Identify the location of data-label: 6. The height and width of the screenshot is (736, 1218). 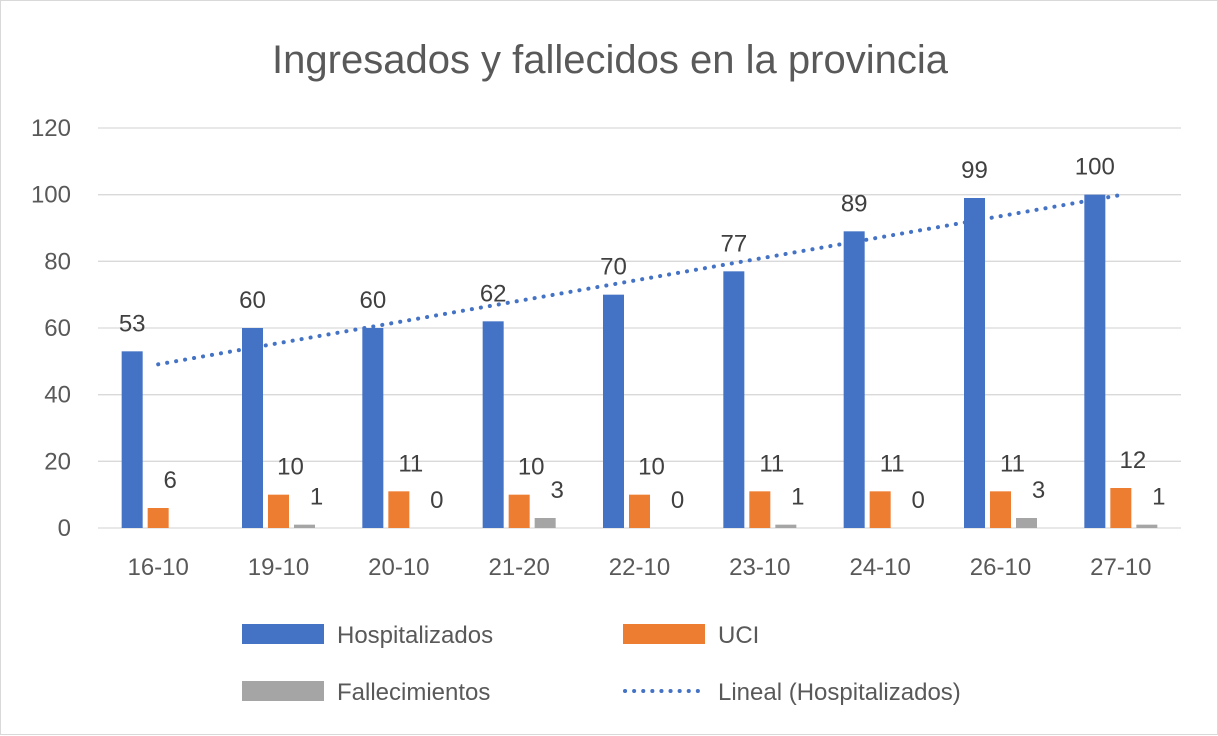
(169, 480).